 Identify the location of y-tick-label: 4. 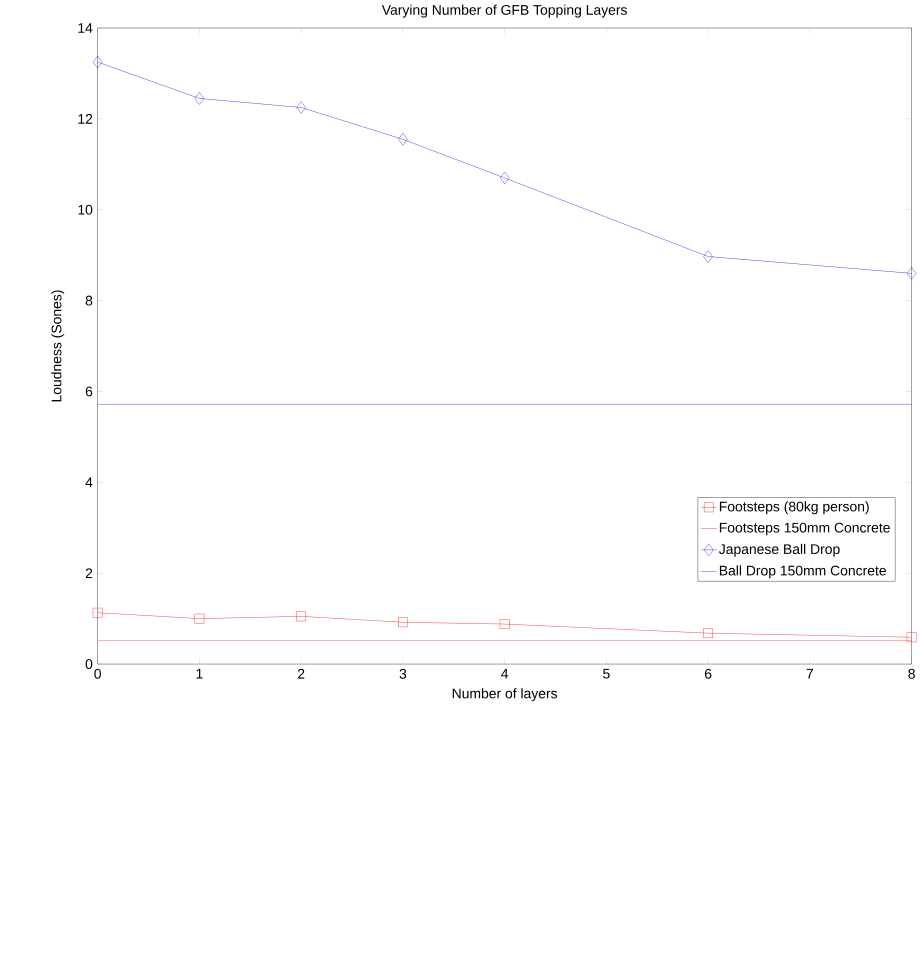
(88, 483).